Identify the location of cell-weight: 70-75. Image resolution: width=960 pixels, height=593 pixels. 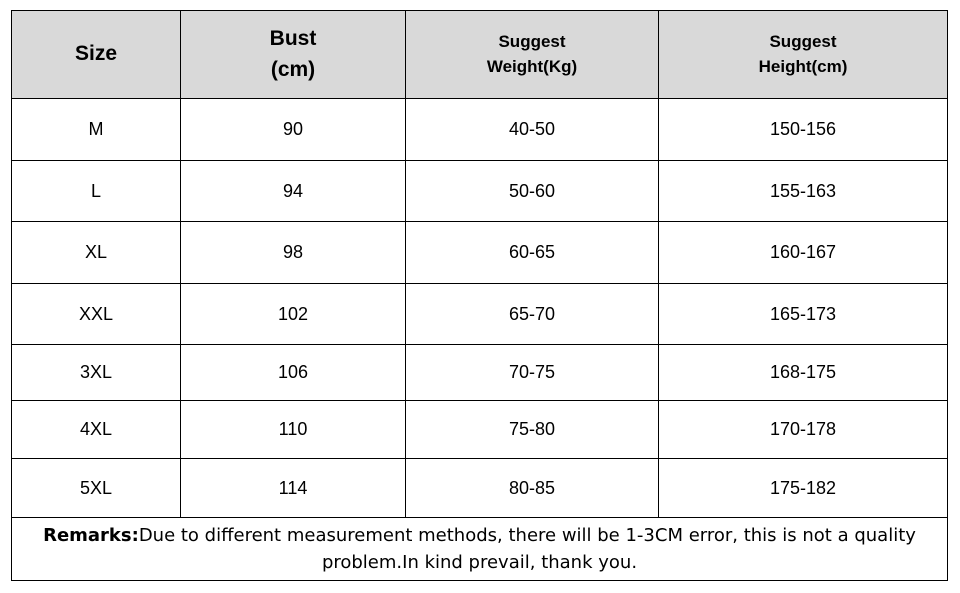
(532, 372).